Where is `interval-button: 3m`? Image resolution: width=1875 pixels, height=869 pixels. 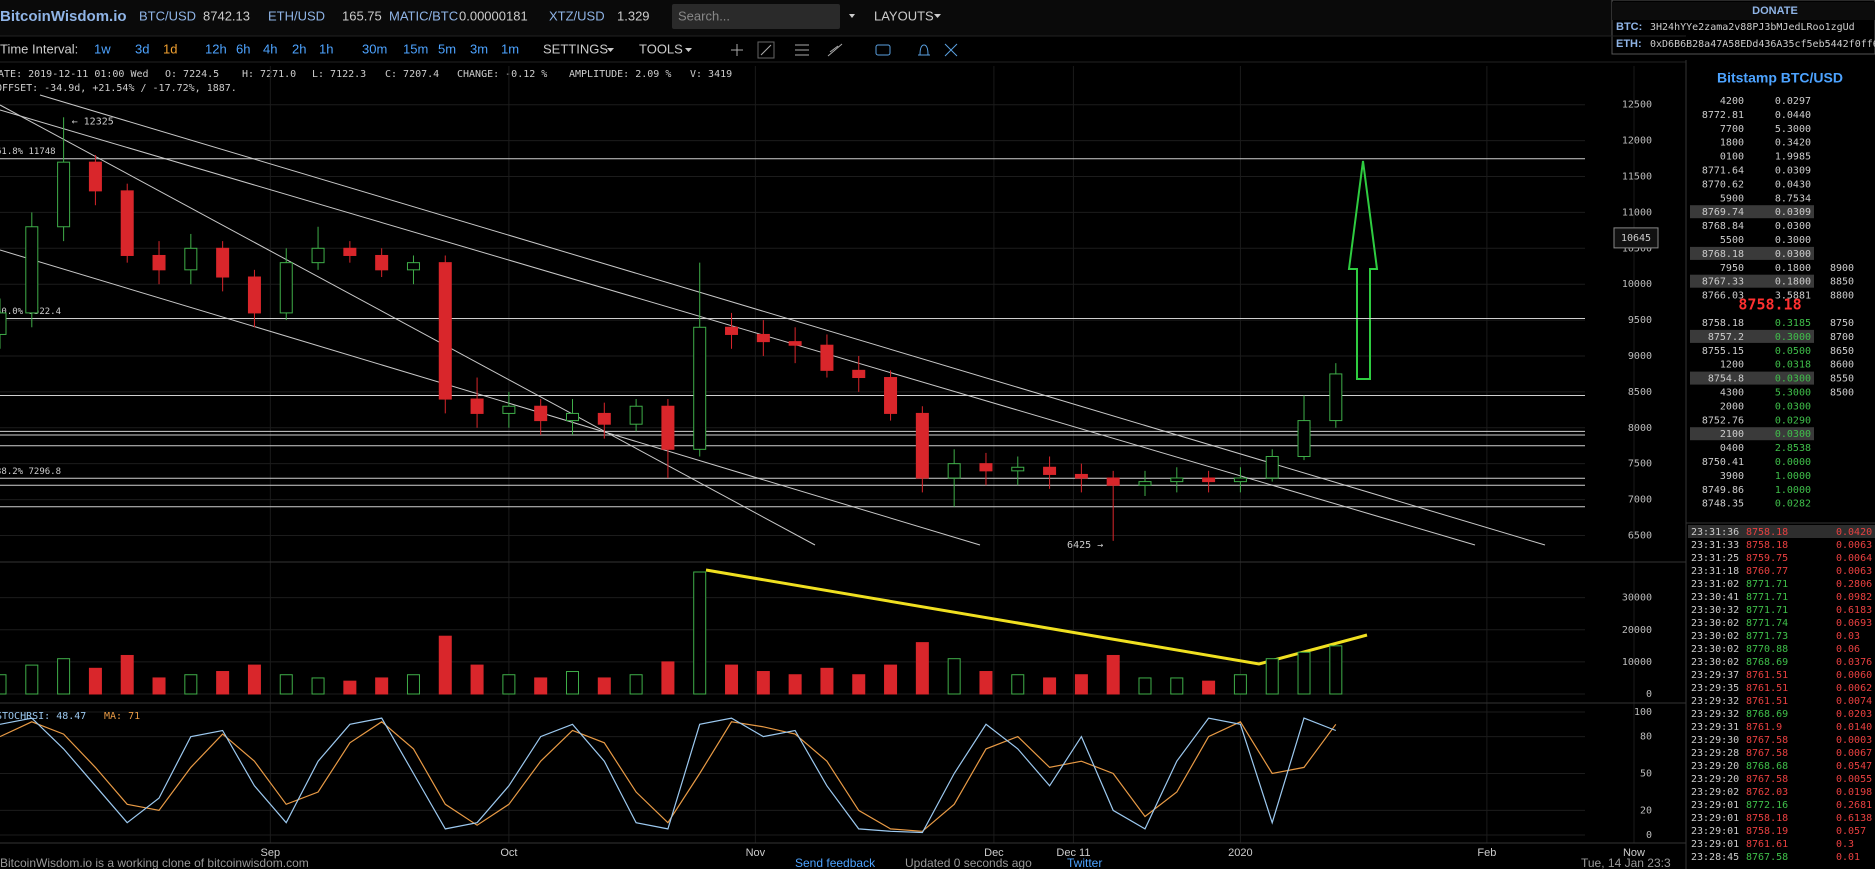
interval-button: 3m is located at coordinates (479, 48).